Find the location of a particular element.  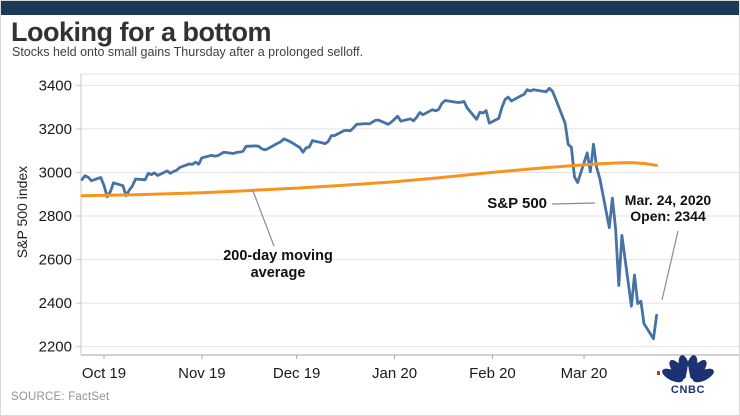

source-credit: SOURCE: FactSet is located at coordinates (60, 397).